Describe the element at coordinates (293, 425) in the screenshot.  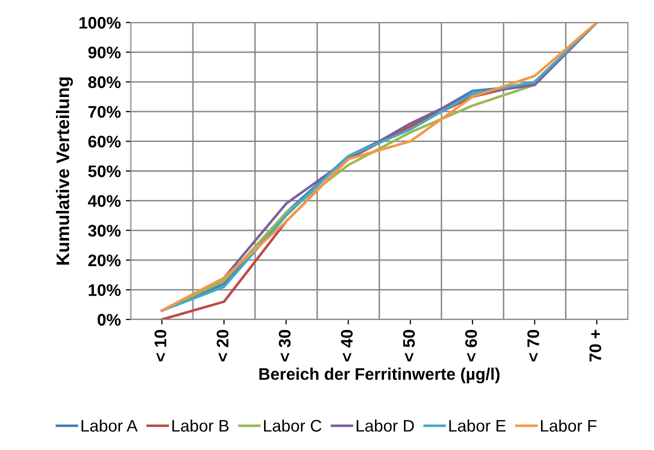
I see `legend-label: Labor C` at that location.